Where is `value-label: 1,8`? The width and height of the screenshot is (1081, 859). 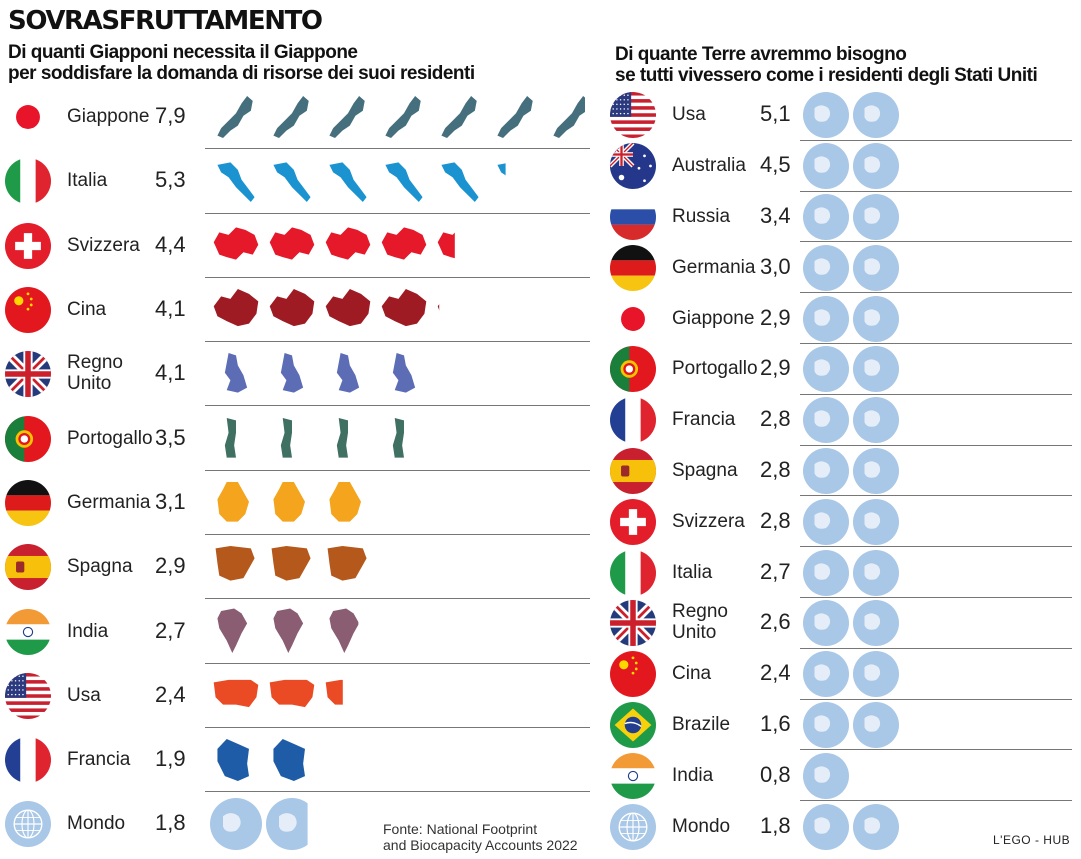 value-label: 1,8 is located at coordinates (775, 825).